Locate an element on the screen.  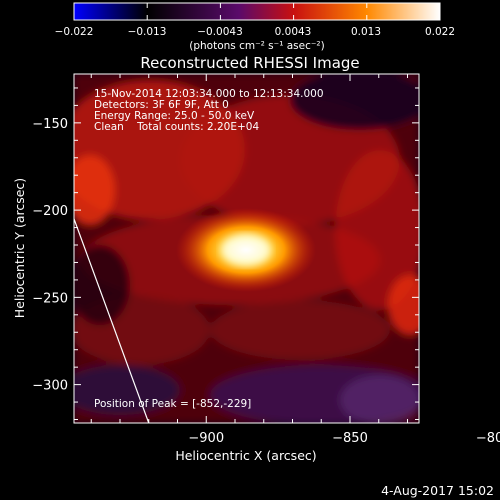
y-tick-label: −250 is located at coordinates (50, 298).